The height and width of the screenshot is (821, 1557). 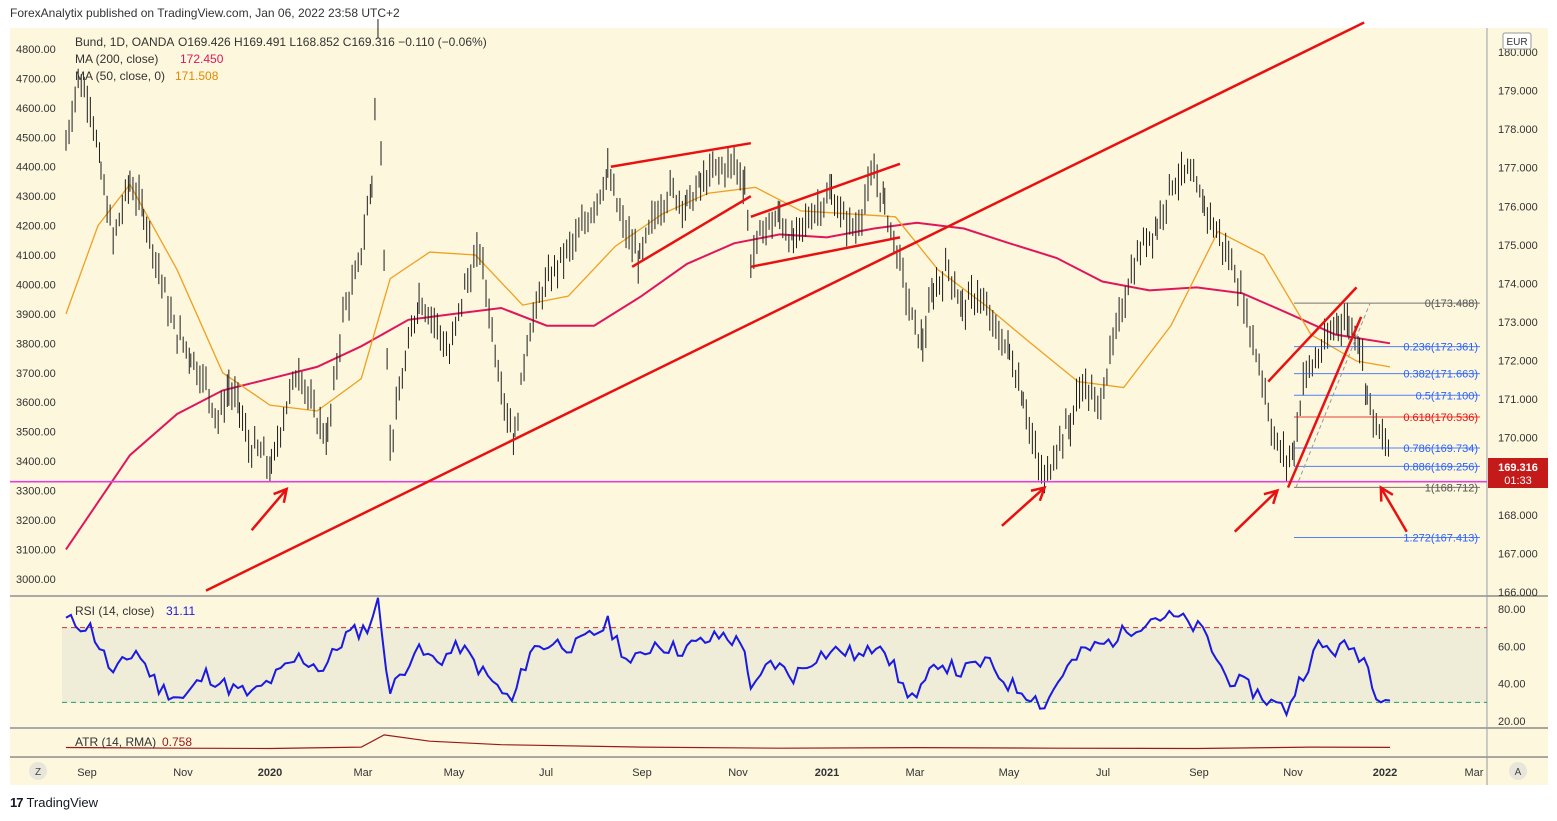 I want to click on fib-level-label: 0.236(172.361), so click(x=1440, y=348).